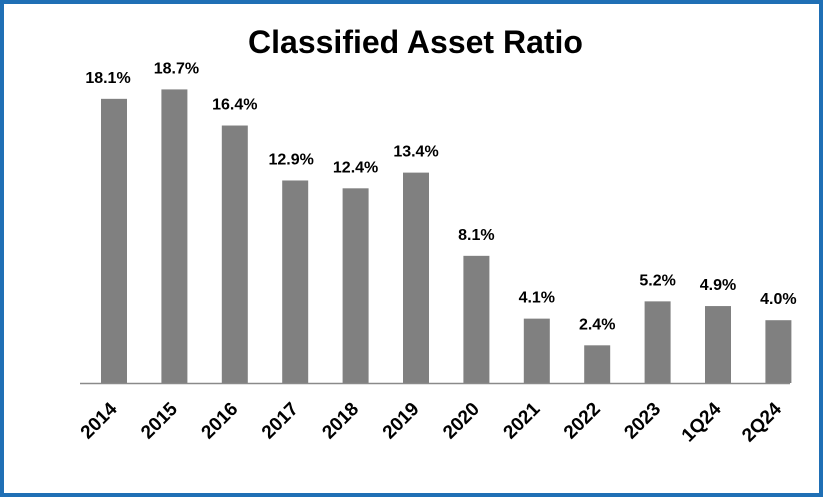 The height and width of the screenshot is (497, 823). What do you see at coordinates (99, 420) in the screenshot?
I see `x-tick-label-2014: 2014` at bounding box center [99, 420].